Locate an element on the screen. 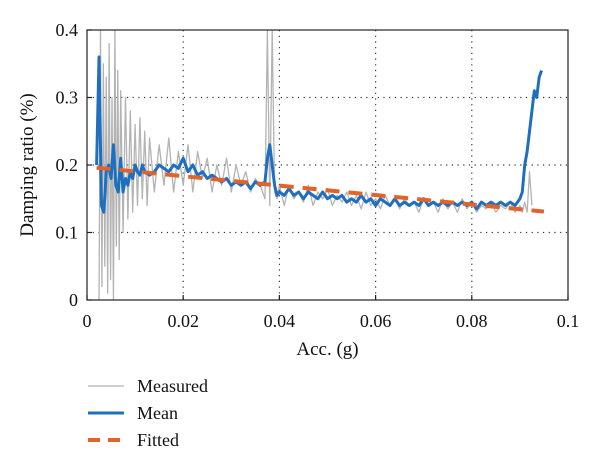  legend: Measured Mean Fitted is located at coordinates (148, 413).